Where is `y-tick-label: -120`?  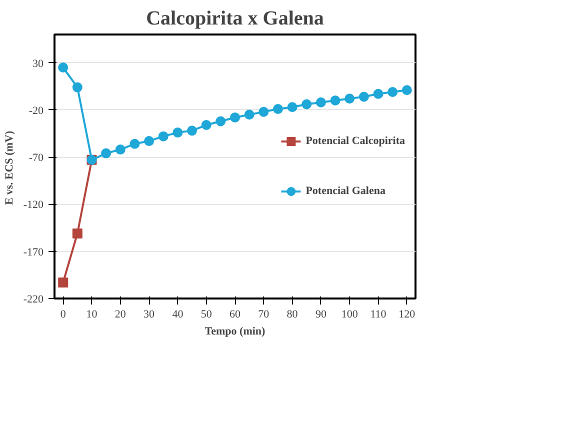 y-tick-label: -120 is located at coordinates (33, 205).